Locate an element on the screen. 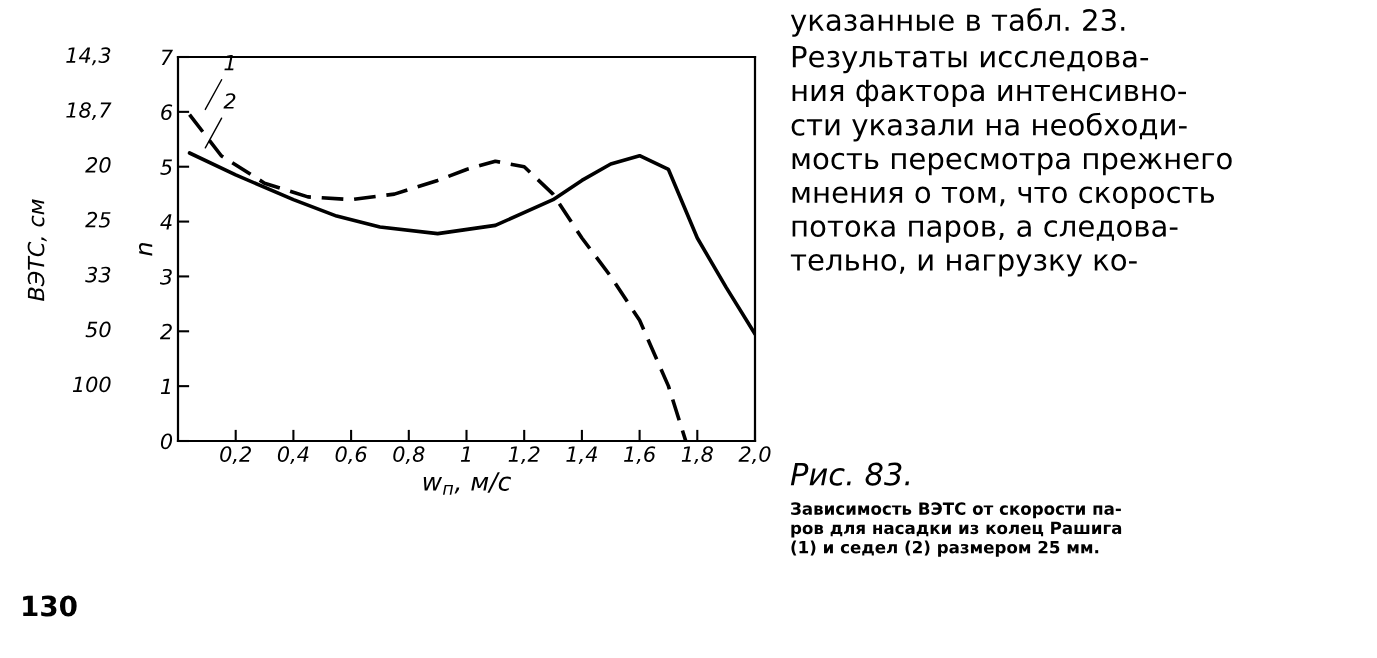 The image size is (1377, 658). y-tick-label: 3 is located at coordinates (165, 276).